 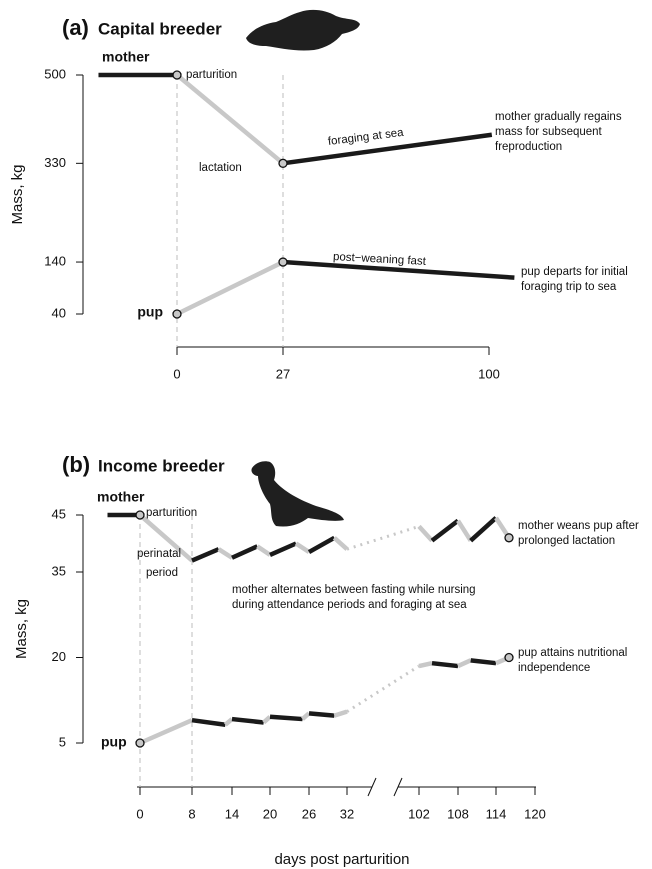 What do you see at coordinates (159, 554) in the screenshot?
I see `annotation: perinatal` at bounding box center [159, 554].